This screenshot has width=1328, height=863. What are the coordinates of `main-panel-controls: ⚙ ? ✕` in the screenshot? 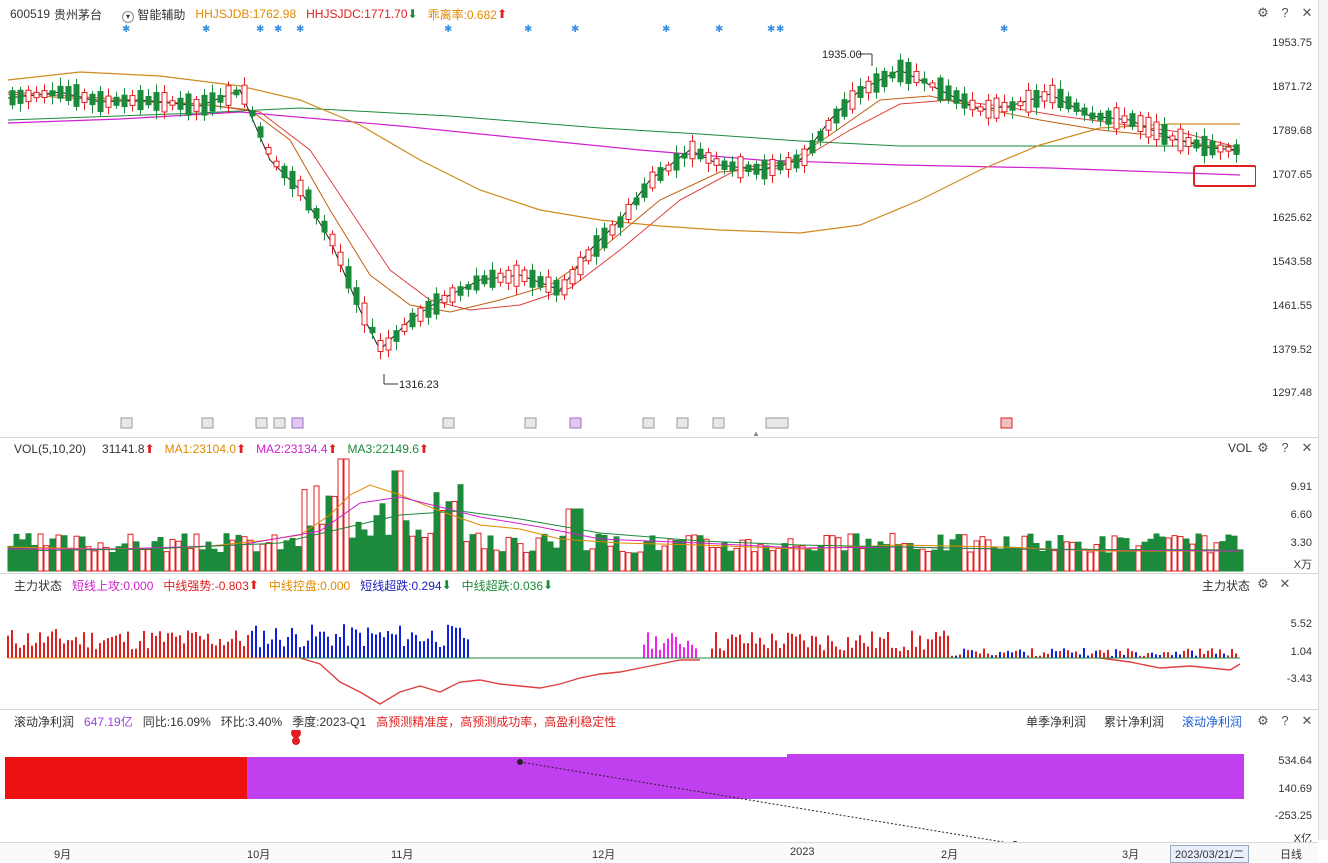 It's located at (1285, 13).